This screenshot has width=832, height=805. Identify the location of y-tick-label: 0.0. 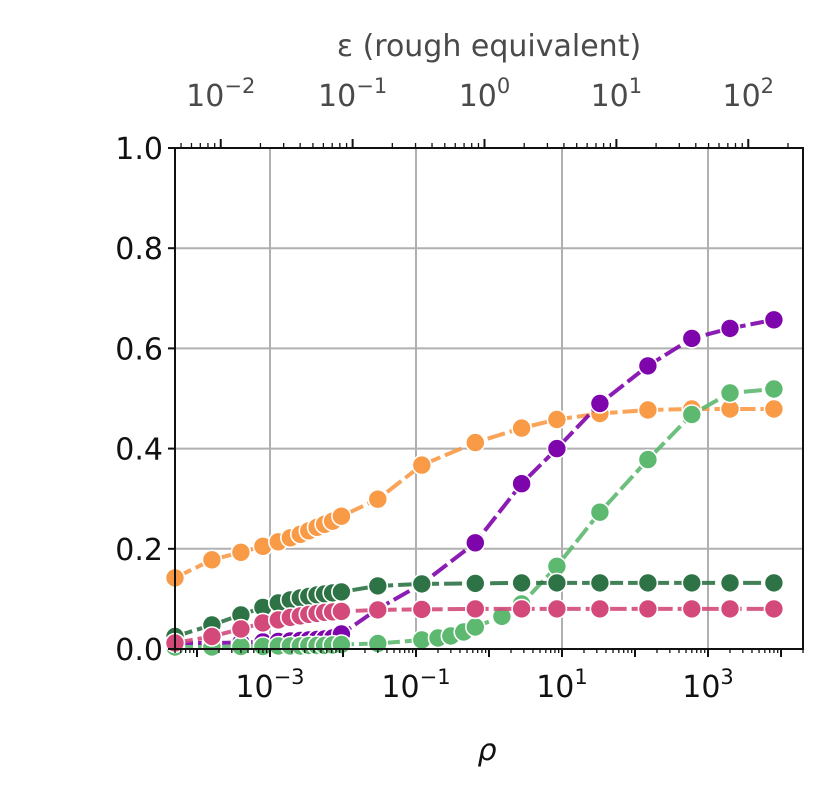
(139, 650).